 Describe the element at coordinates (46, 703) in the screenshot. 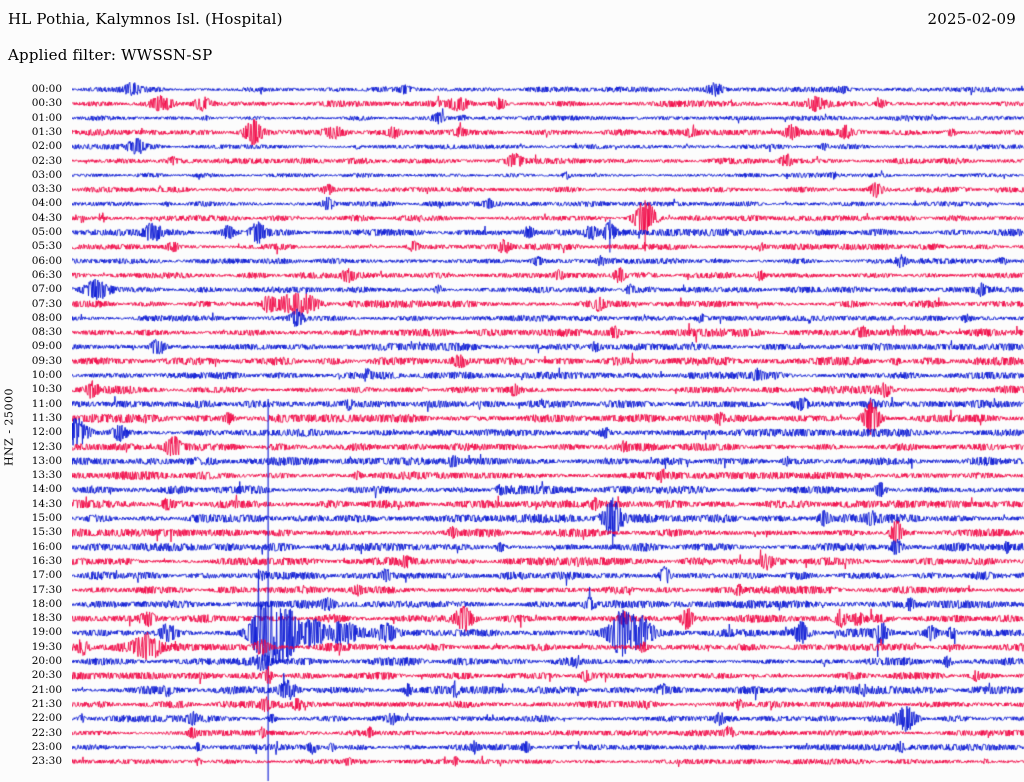

I see `time-label: 21:30` at that location.